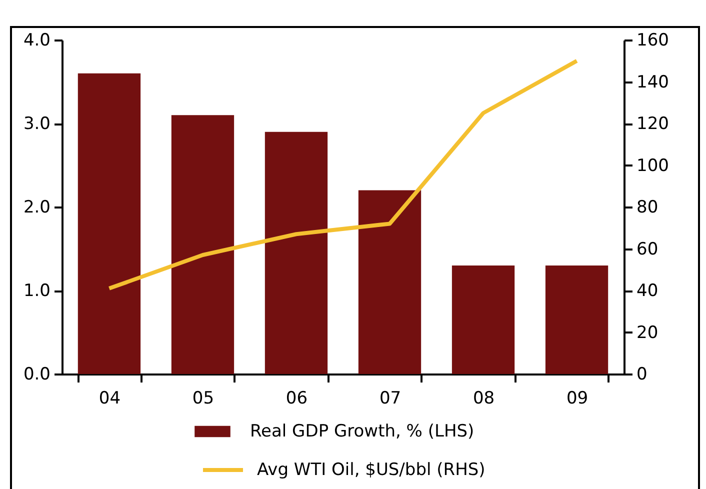  What do you see at coordinates (652, 166) in the screenshot?
I see `y2-tick-label: 100` at bounding box center [652, 166].